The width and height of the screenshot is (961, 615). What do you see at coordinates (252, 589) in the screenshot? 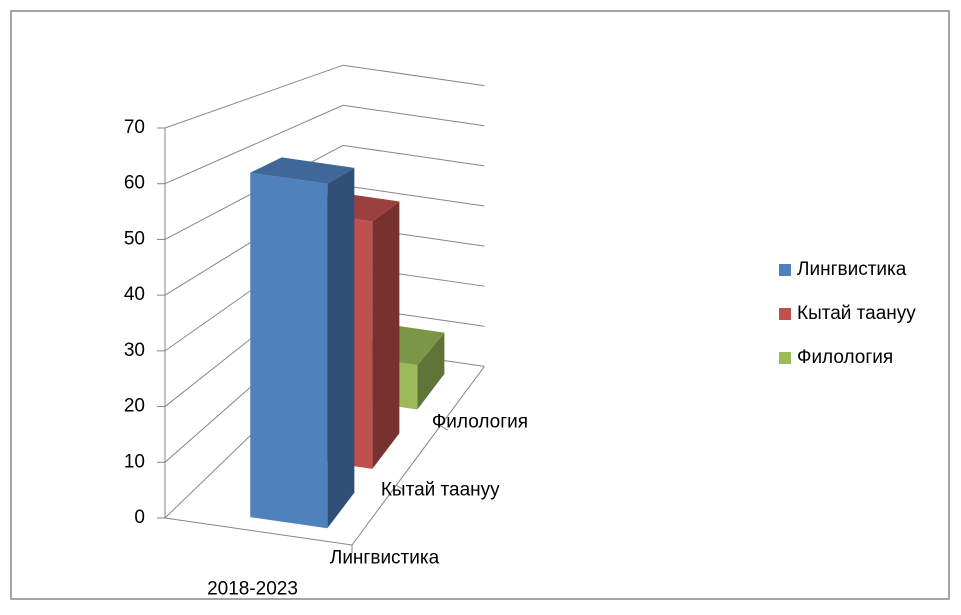
I see `x-tick-label: 2018-2023` at bounding box center [252, 589].